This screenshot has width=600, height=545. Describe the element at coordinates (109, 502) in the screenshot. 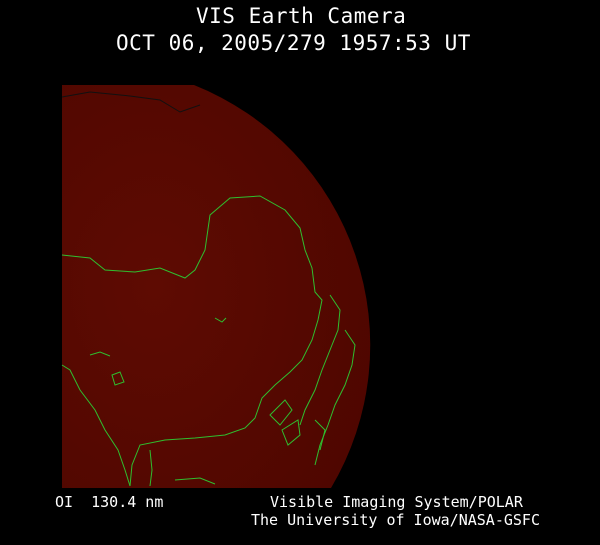

I see `wavelength-label: OI 130.4 nm` at that location.